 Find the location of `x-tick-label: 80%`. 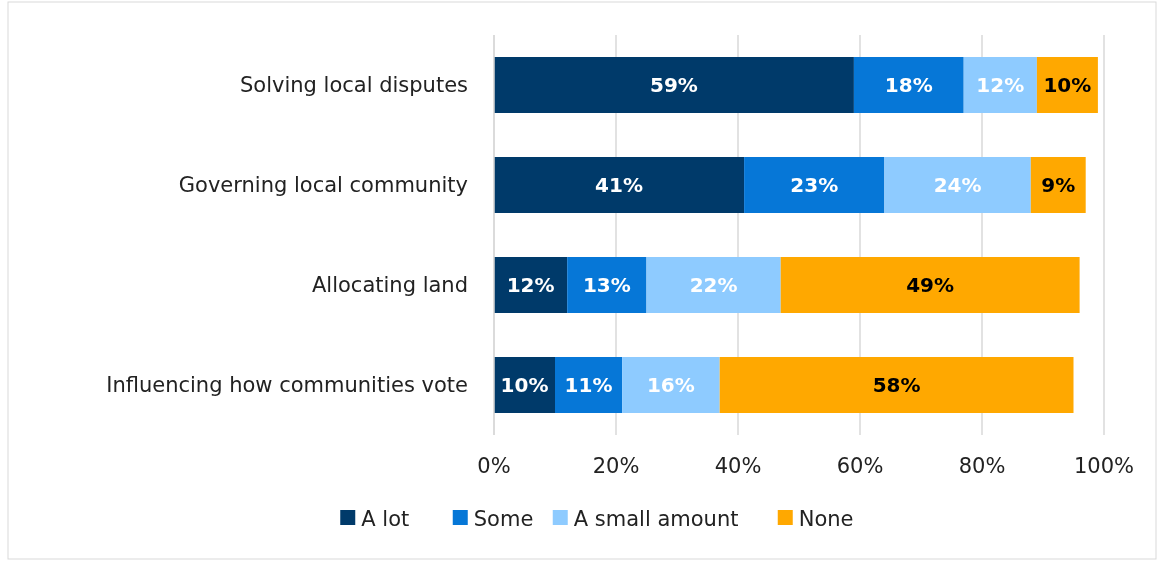

x-tick-label: 80% is located at coordinates (982, 466).